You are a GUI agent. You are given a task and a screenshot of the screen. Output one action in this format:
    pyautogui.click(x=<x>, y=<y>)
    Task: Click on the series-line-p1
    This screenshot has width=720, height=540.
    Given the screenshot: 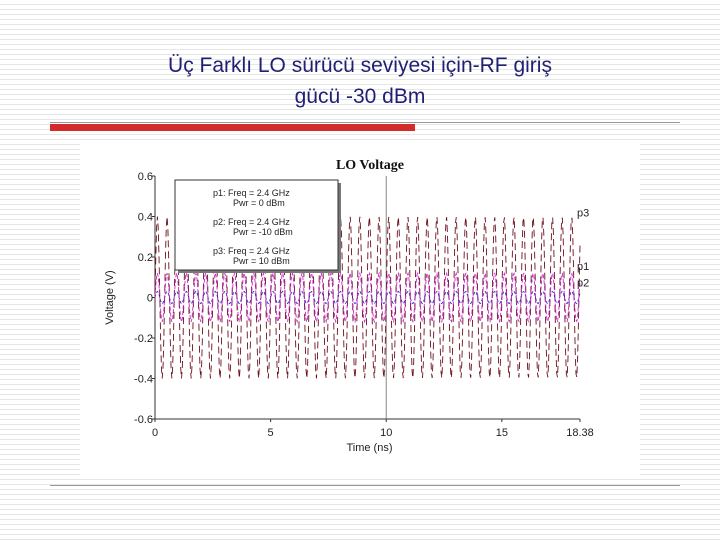 What is the action you would take?
    pyautogui.click(x=367, y=297)
    